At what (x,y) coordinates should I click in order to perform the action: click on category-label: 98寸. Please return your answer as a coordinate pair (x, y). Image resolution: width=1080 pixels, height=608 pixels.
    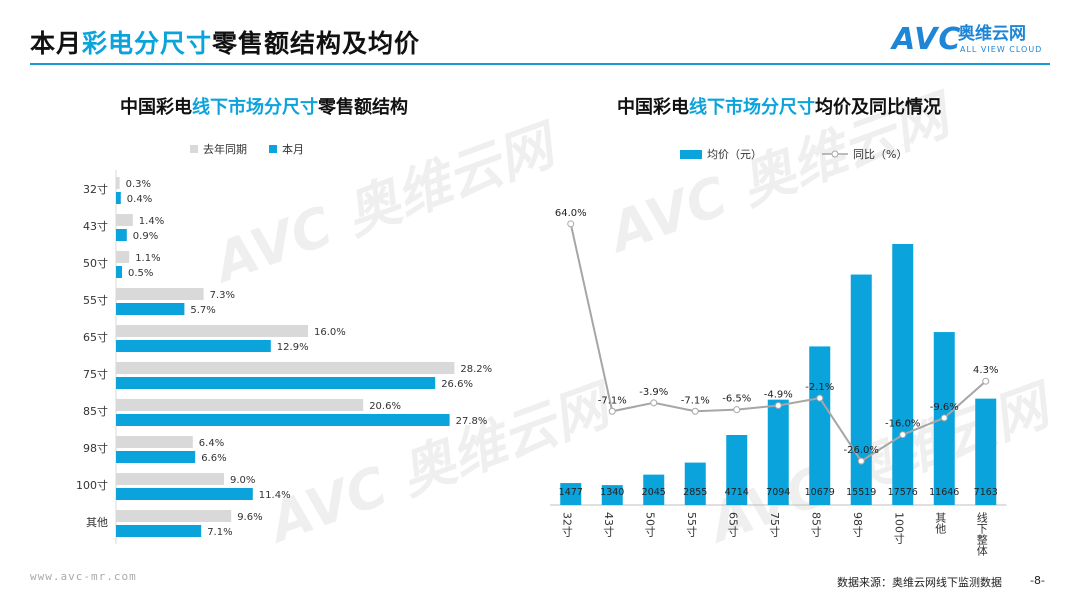
    Looking at the image, I should click on (857, 524).